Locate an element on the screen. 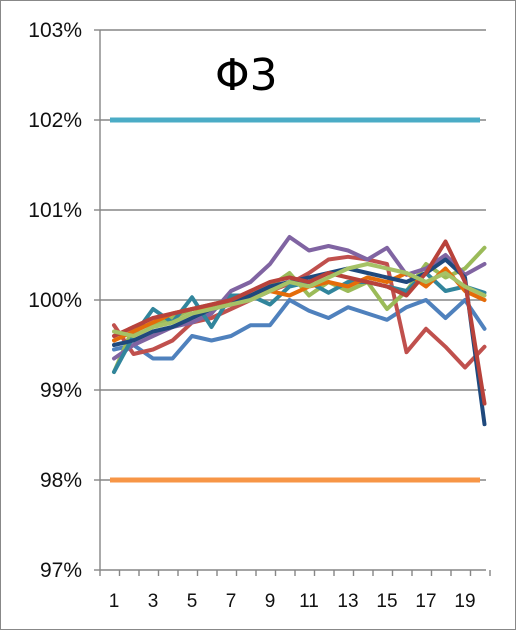  chart-title: Φ3 is located at coordinates (246, 75).